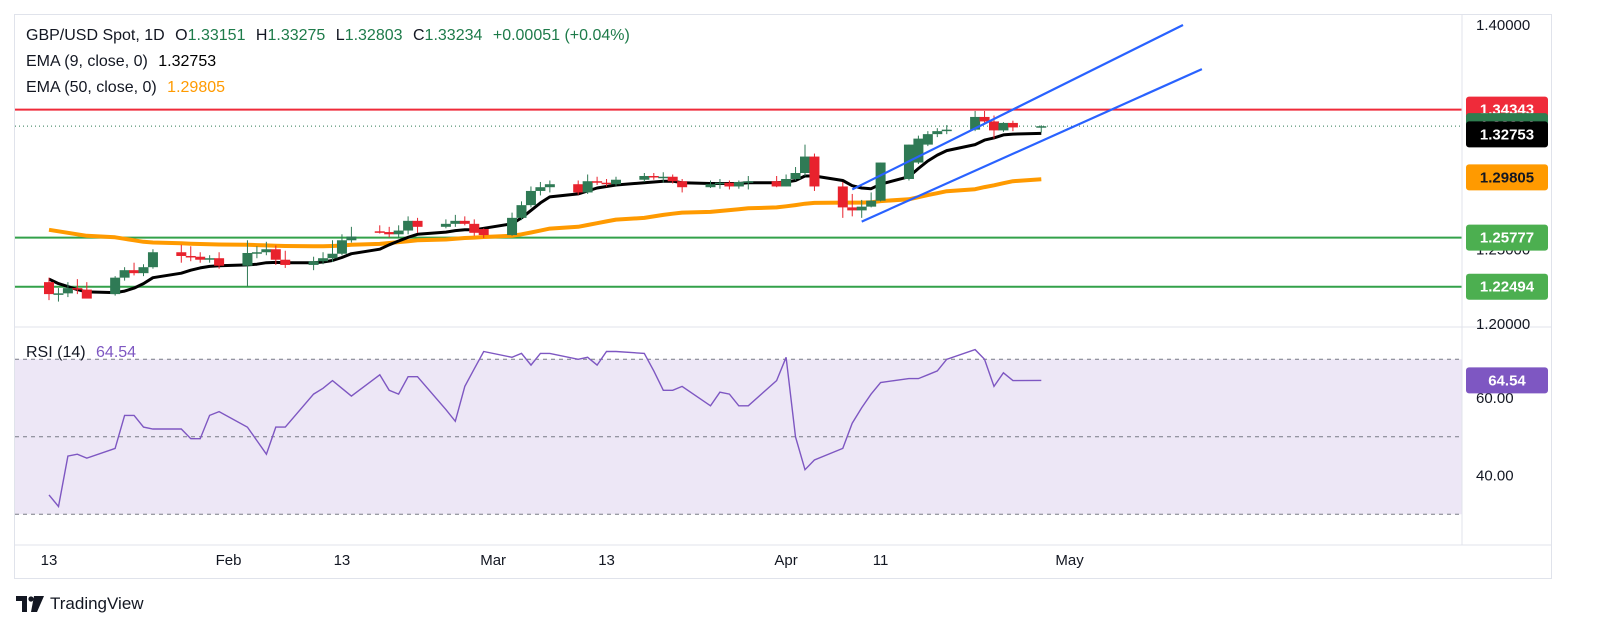  What do you see at coordinates (56, 352) in the screenshot?
I see `legend-rsi-label: RSI (14)` at bounding box center [56, 352].